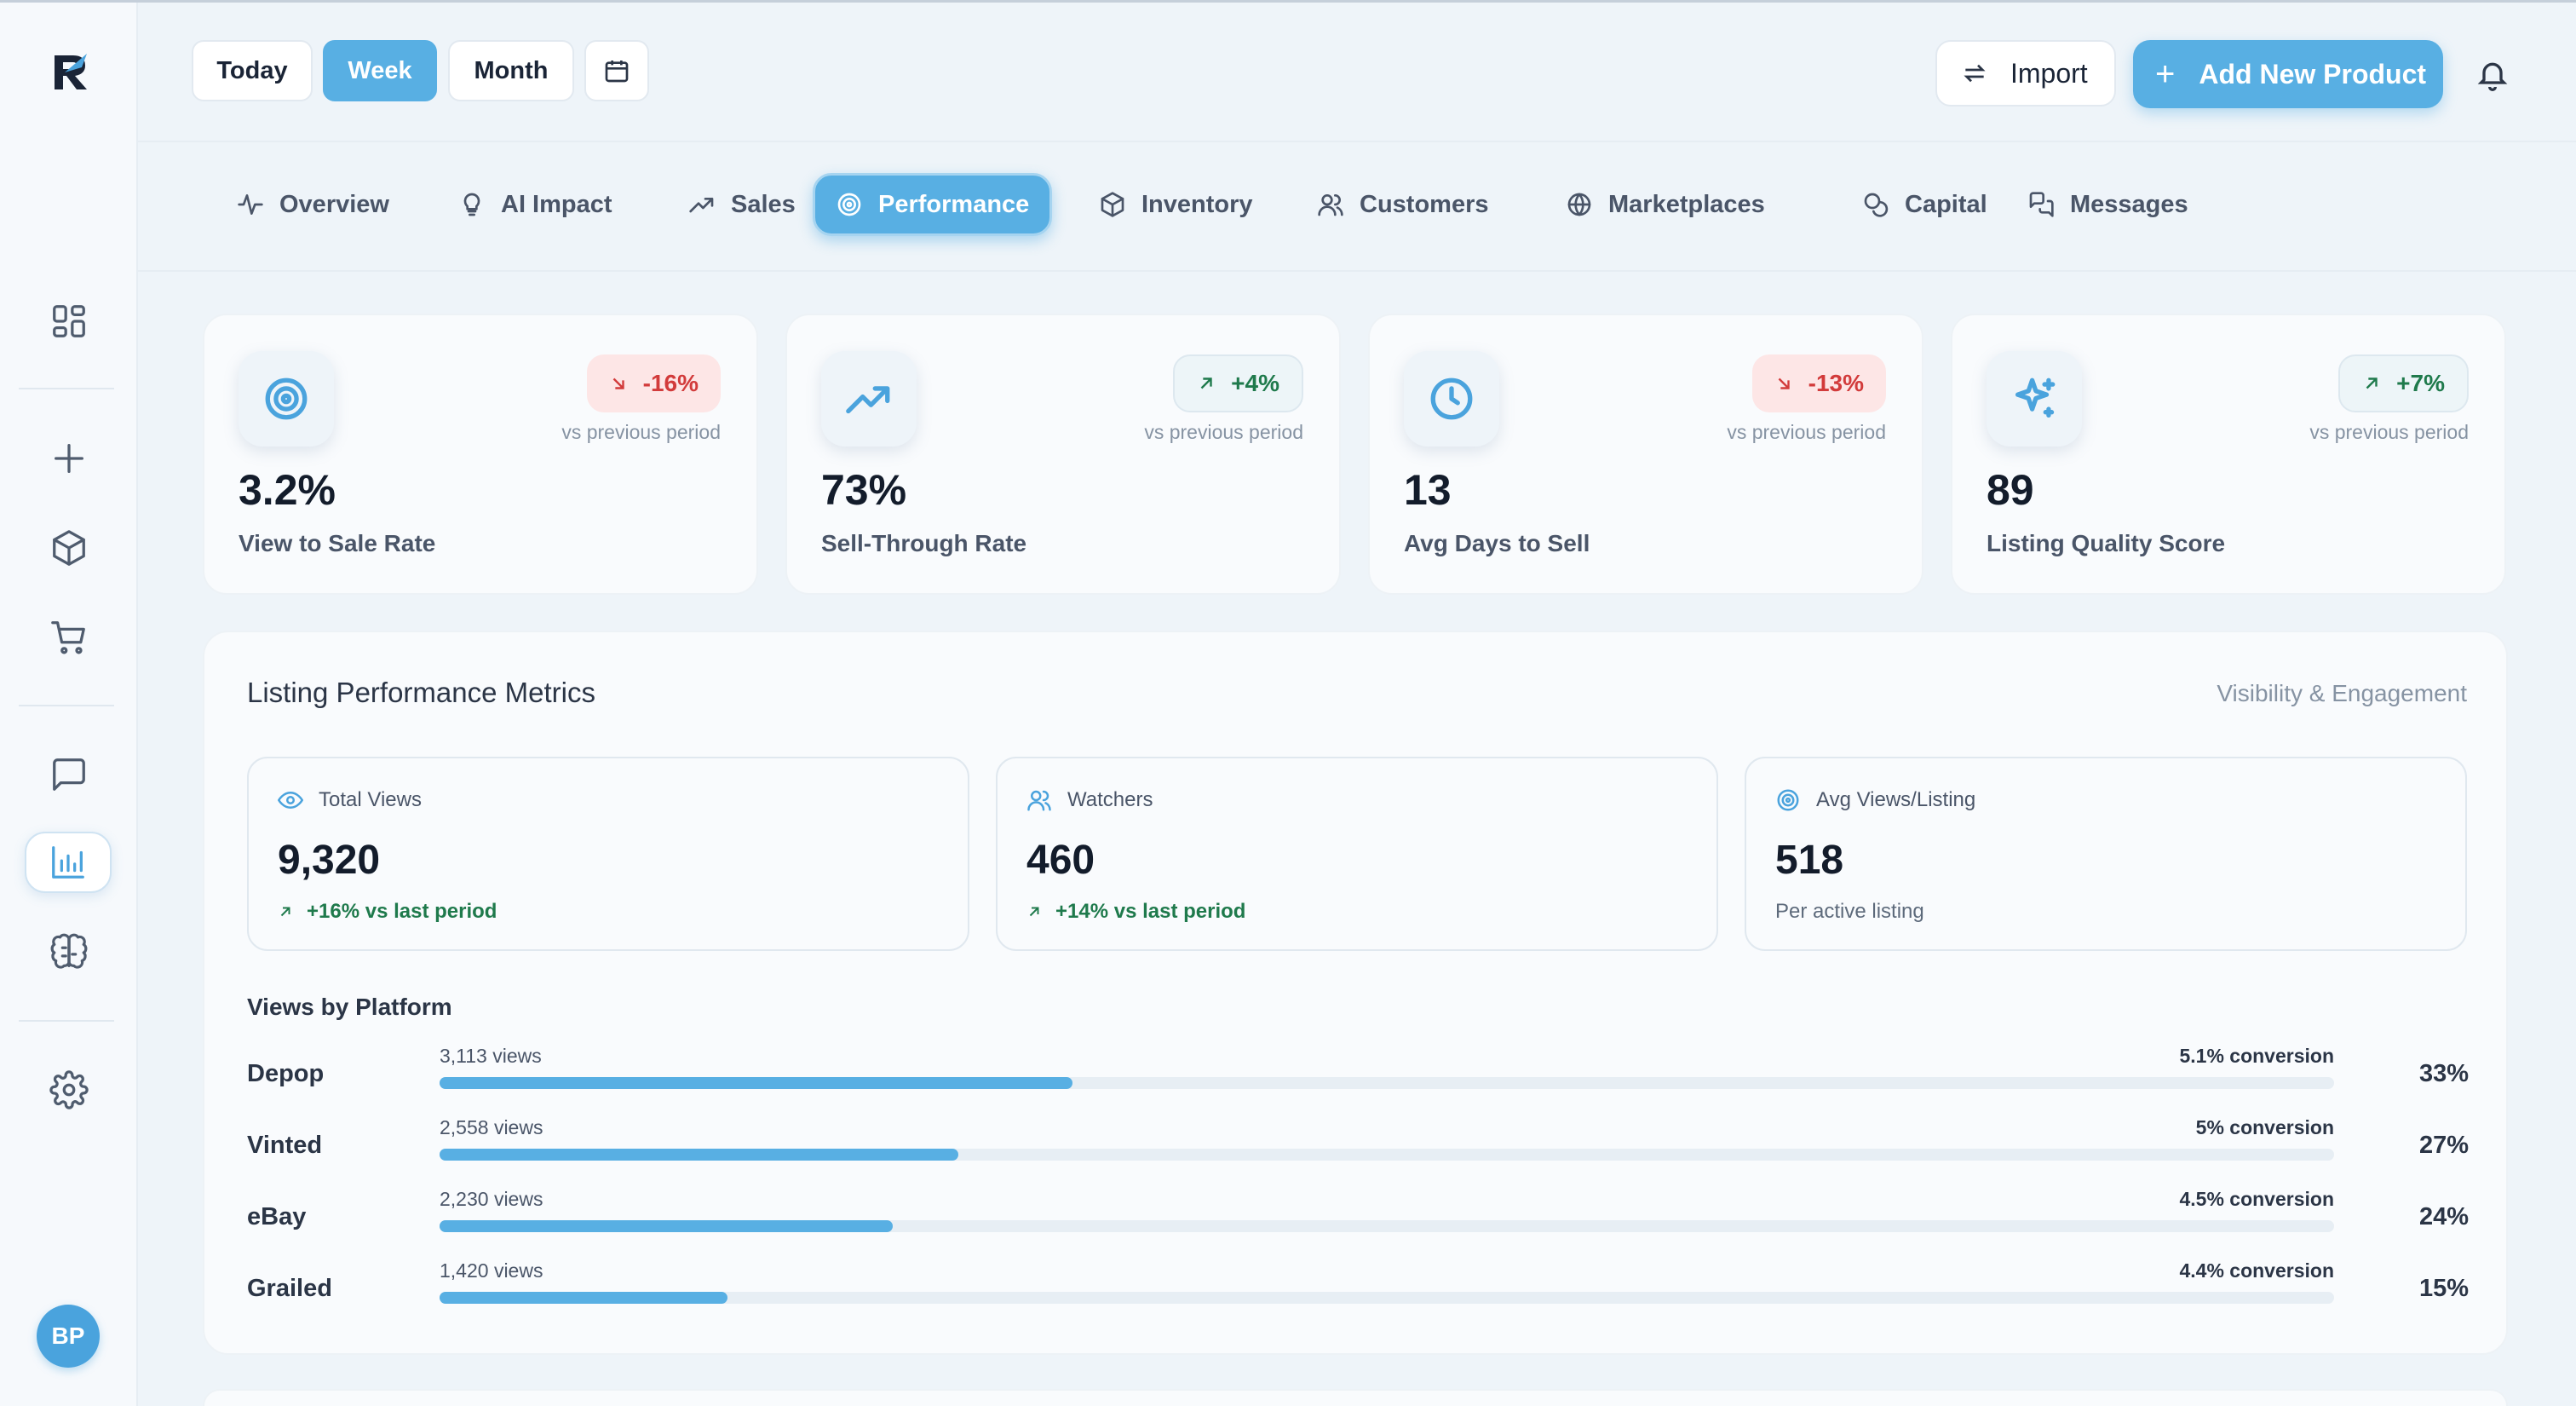 The image size is (2576, 1406). What do you see at coordinates (290, 1288) in the screenshot?
I see `platform-name: Grailed` at bounding box center [290, 1288].